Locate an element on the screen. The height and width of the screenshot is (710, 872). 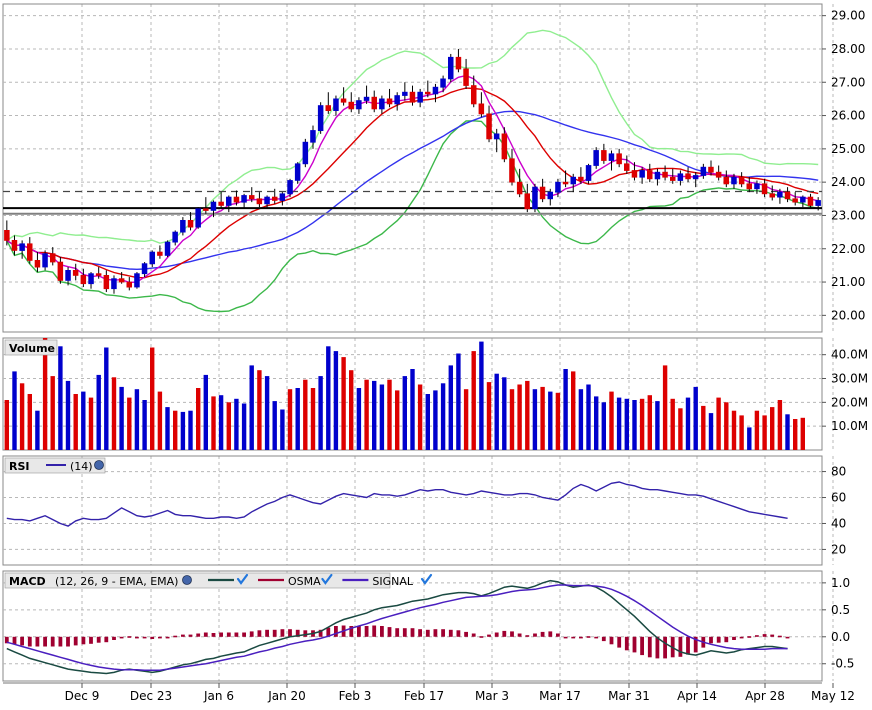
y-axis-label: 22.00 is located at coordinates (848, 249).